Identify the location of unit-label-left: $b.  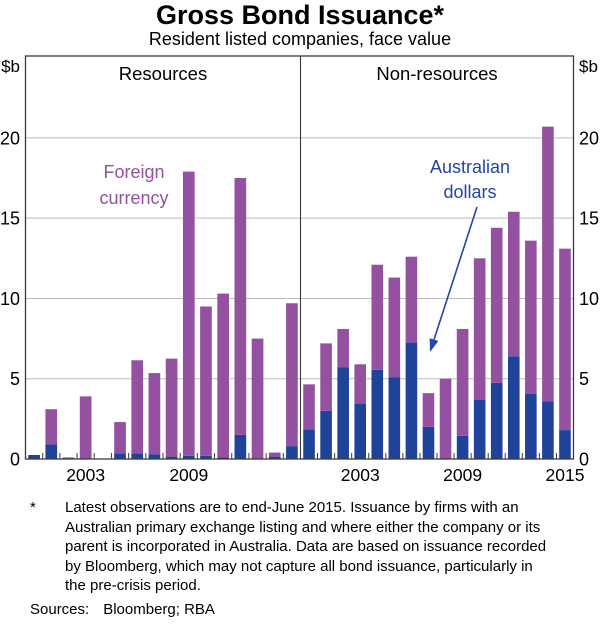
(10, 66).